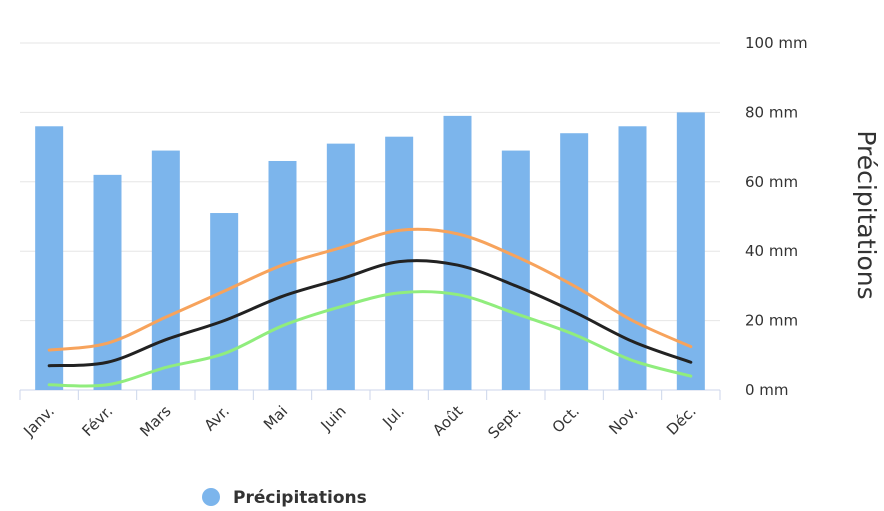 The width and height of the screenshot is (884, 511). What do you see at coordinates (282, 275) in the screenshot?
I see `bar-Mai` at bounding box center [282, 275].